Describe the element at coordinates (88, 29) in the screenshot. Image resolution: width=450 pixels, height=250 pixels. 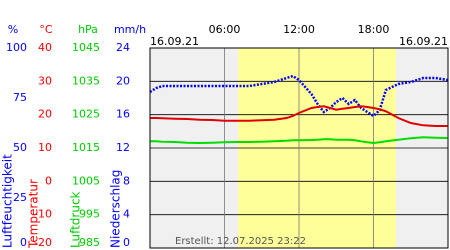
I see `axis-unit: hPa` at that location.